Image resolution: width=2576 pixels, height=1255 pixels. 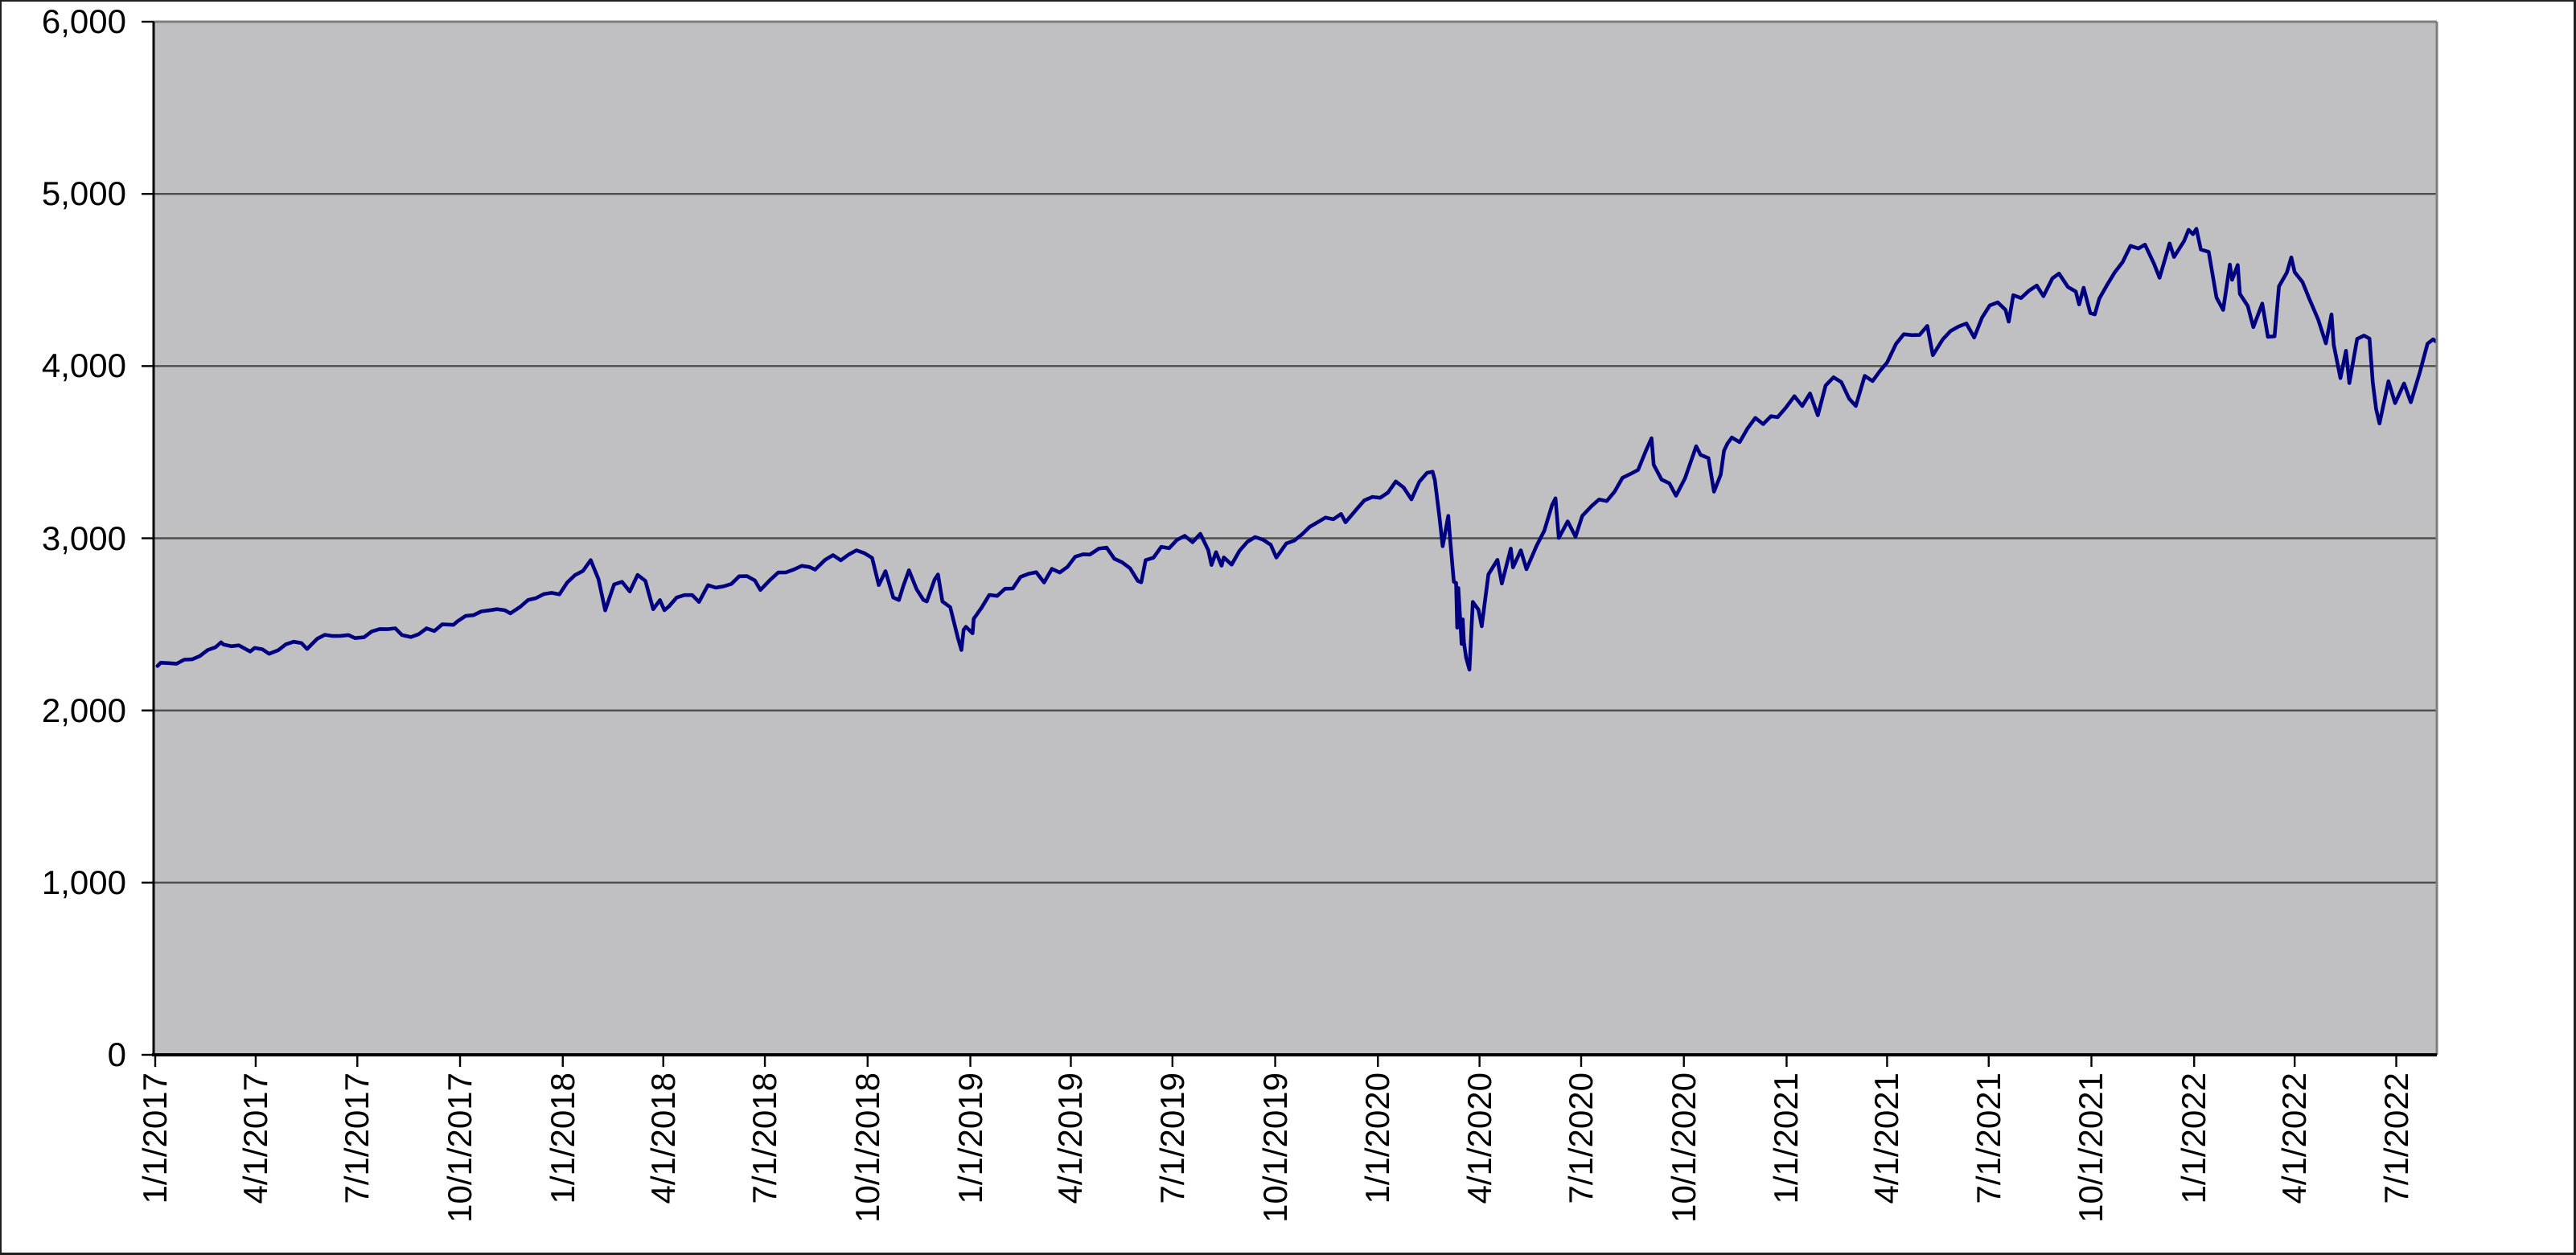 What do you see at coordinates (83, 538) in the screenshot?
I see `y-axis-tick-label: 3,000` at bounding box center [83, 538].